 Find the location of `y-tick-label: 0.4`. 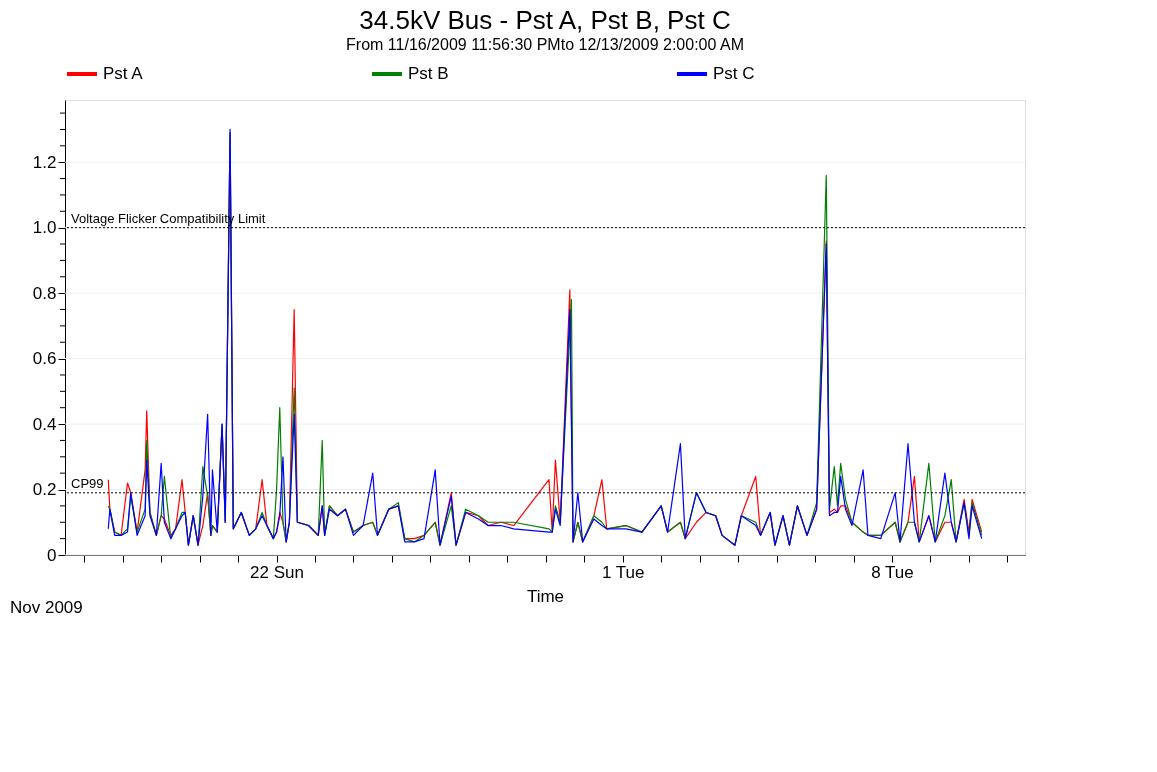

y-tick-label: 0.4 is located at coordinates (44, 424).